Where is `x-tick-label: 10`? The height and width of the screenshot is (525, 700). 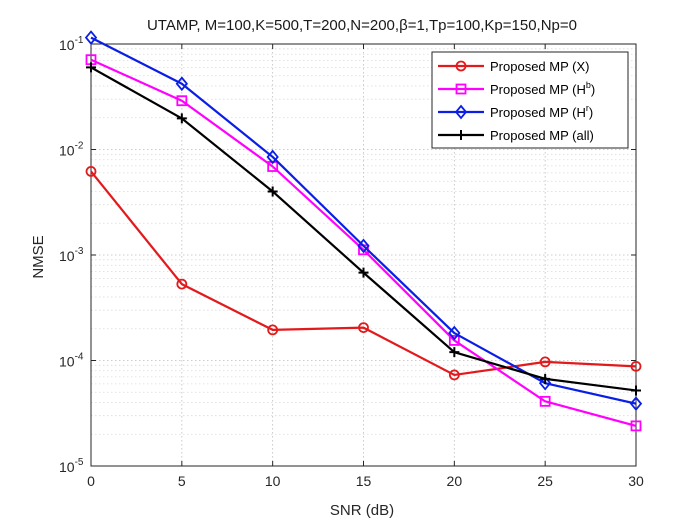 x-tick-label: 10 is located at coordinates (273, 481).